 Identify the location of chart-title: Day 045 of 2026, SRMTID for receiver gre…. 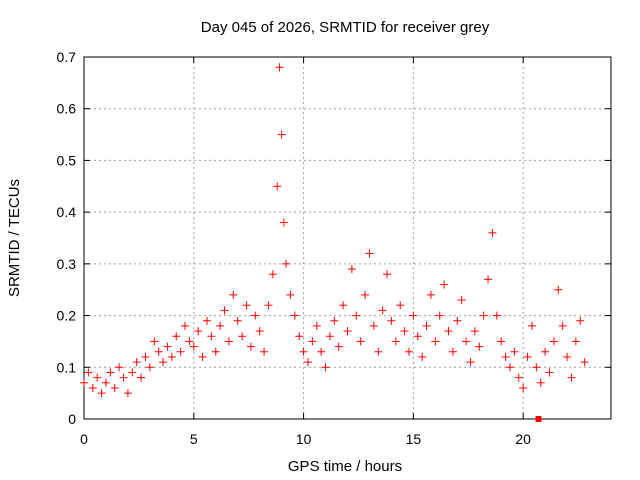
(345, 27).